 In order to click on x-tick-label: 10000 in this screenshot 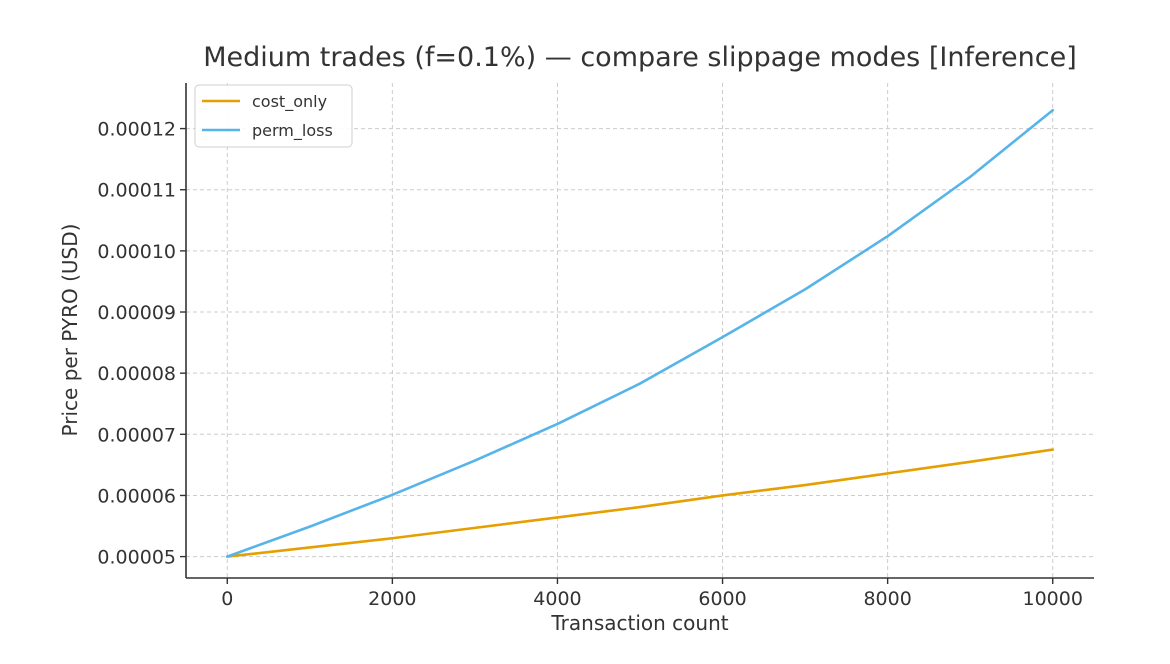, I will do `click(1053, 599)`.